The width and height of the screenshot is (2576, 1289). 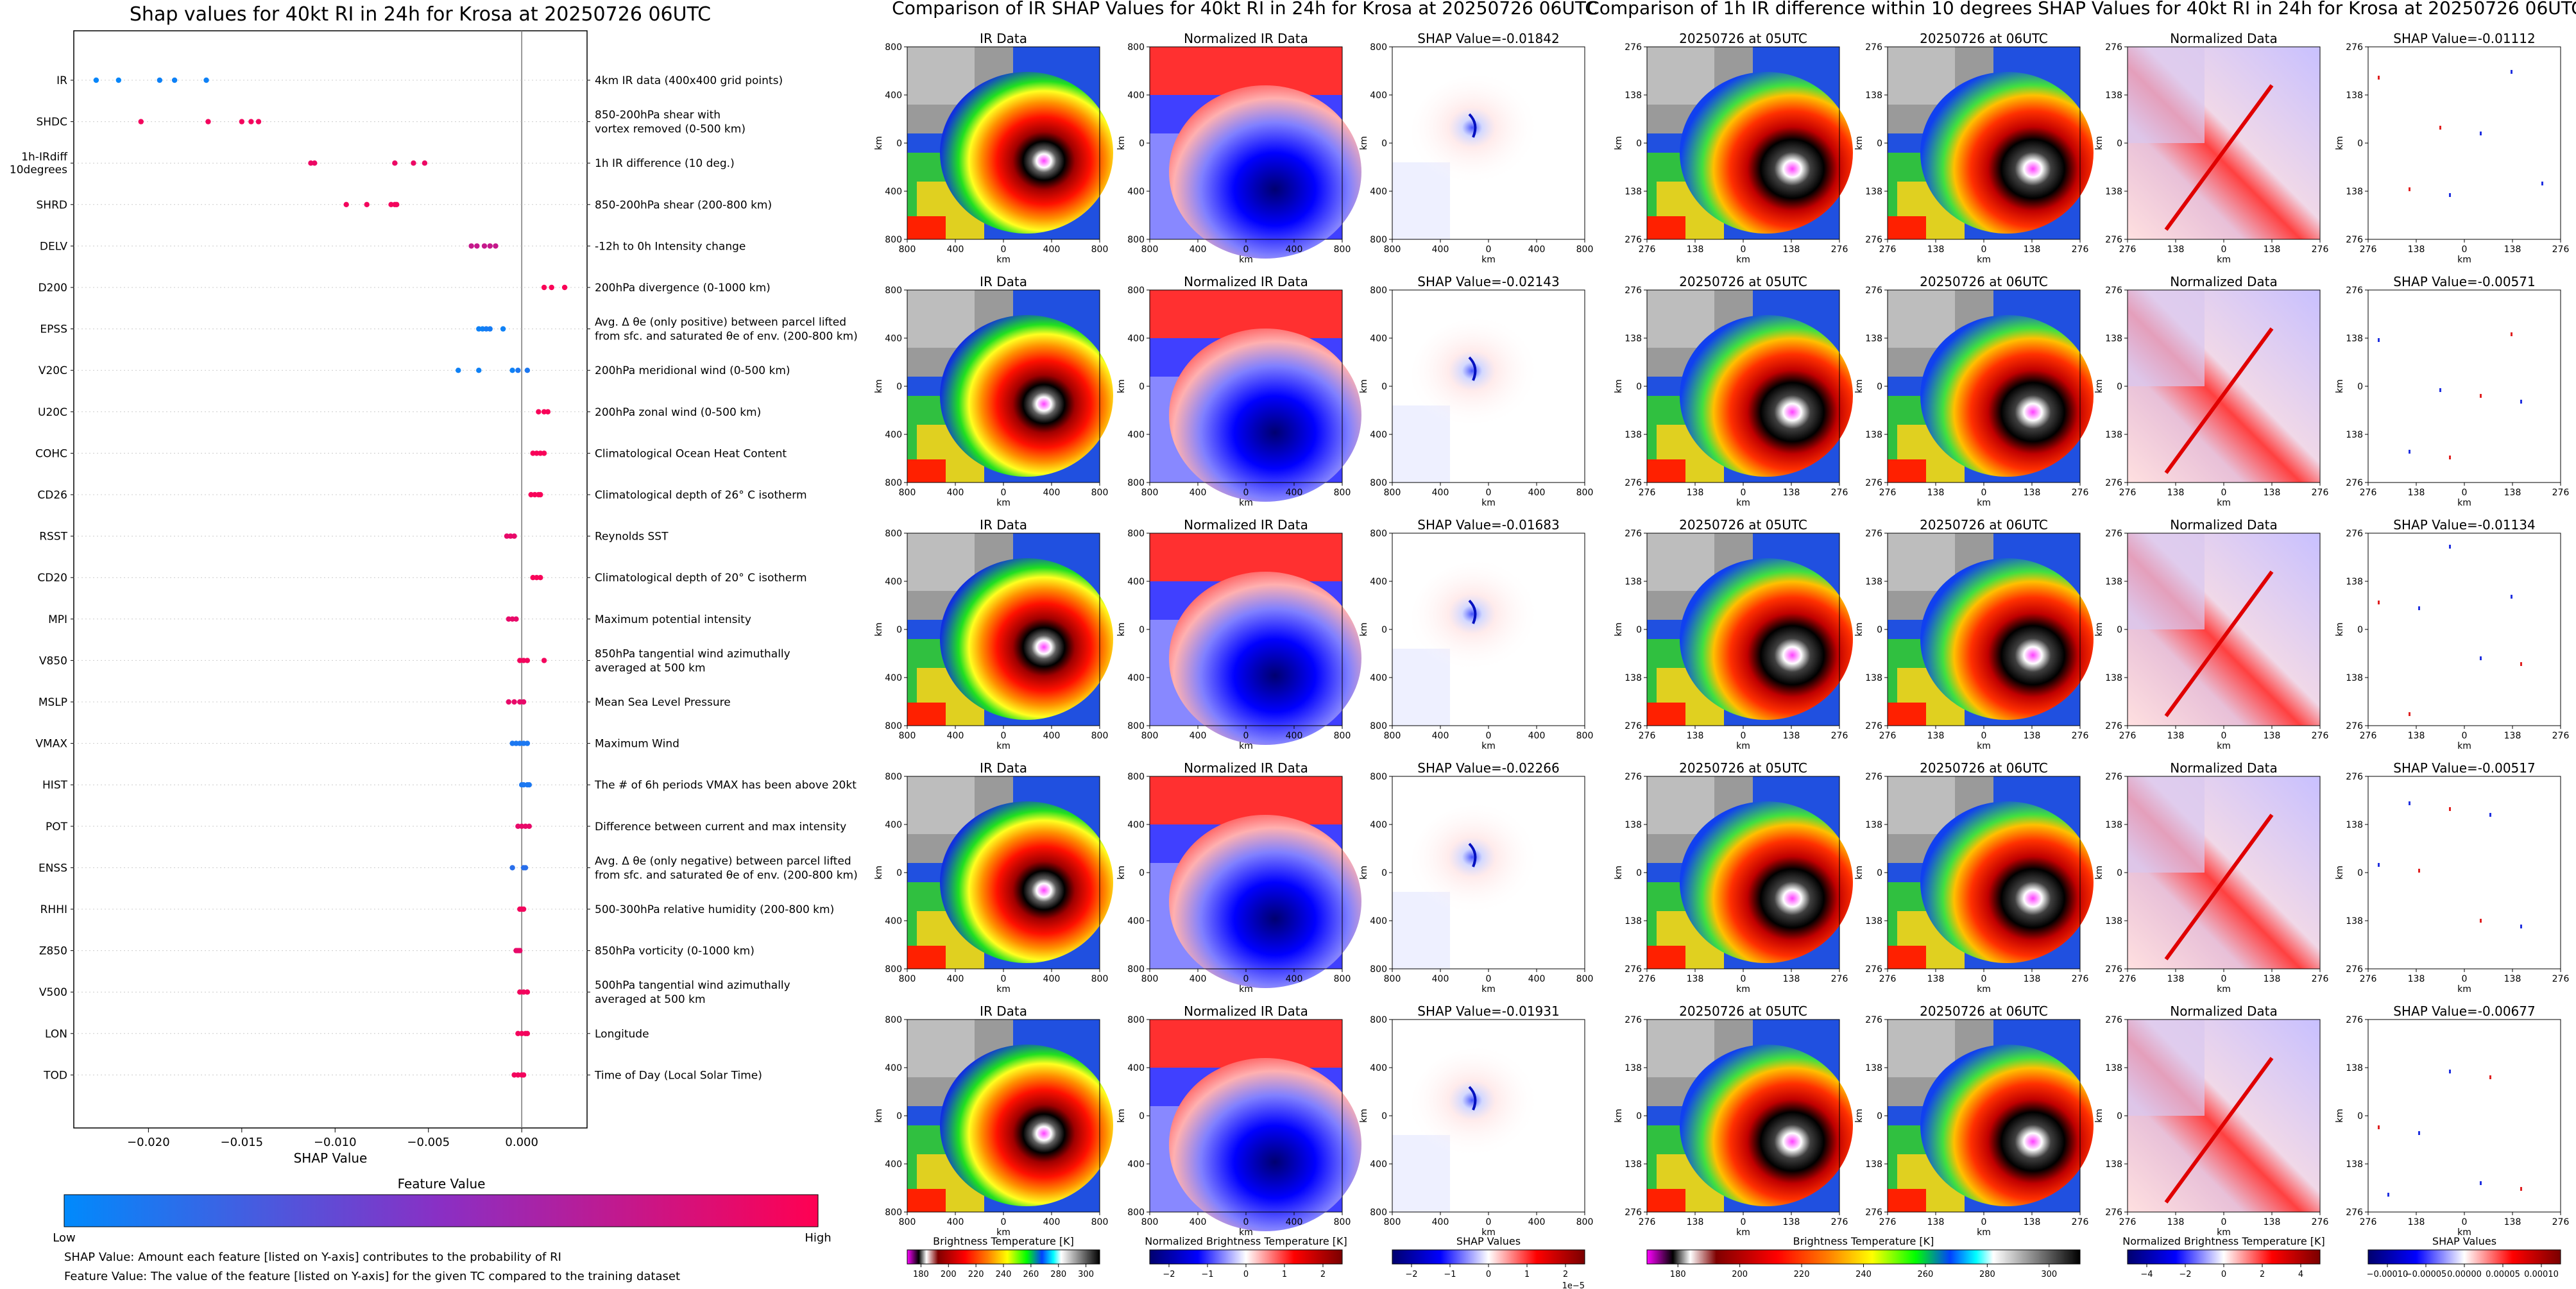 I want to click on map-title: Normalized IR Data, so click(x=1246, y=525).